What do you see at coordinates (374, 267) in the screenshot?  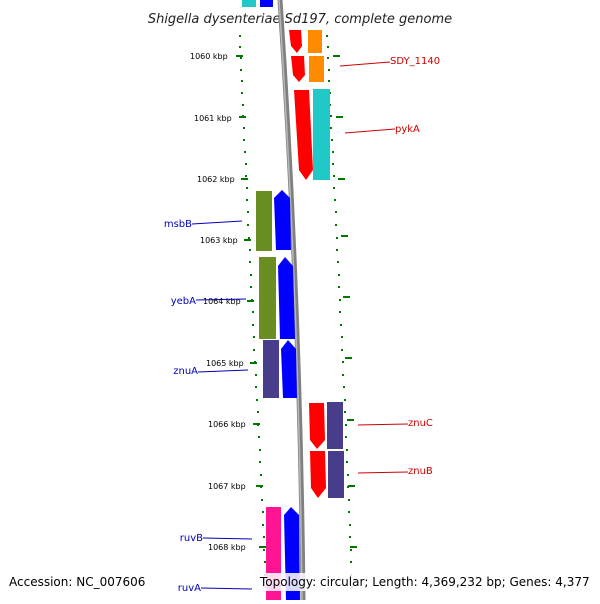 I see `leader-lines-right` at bounding box center [374, 267].